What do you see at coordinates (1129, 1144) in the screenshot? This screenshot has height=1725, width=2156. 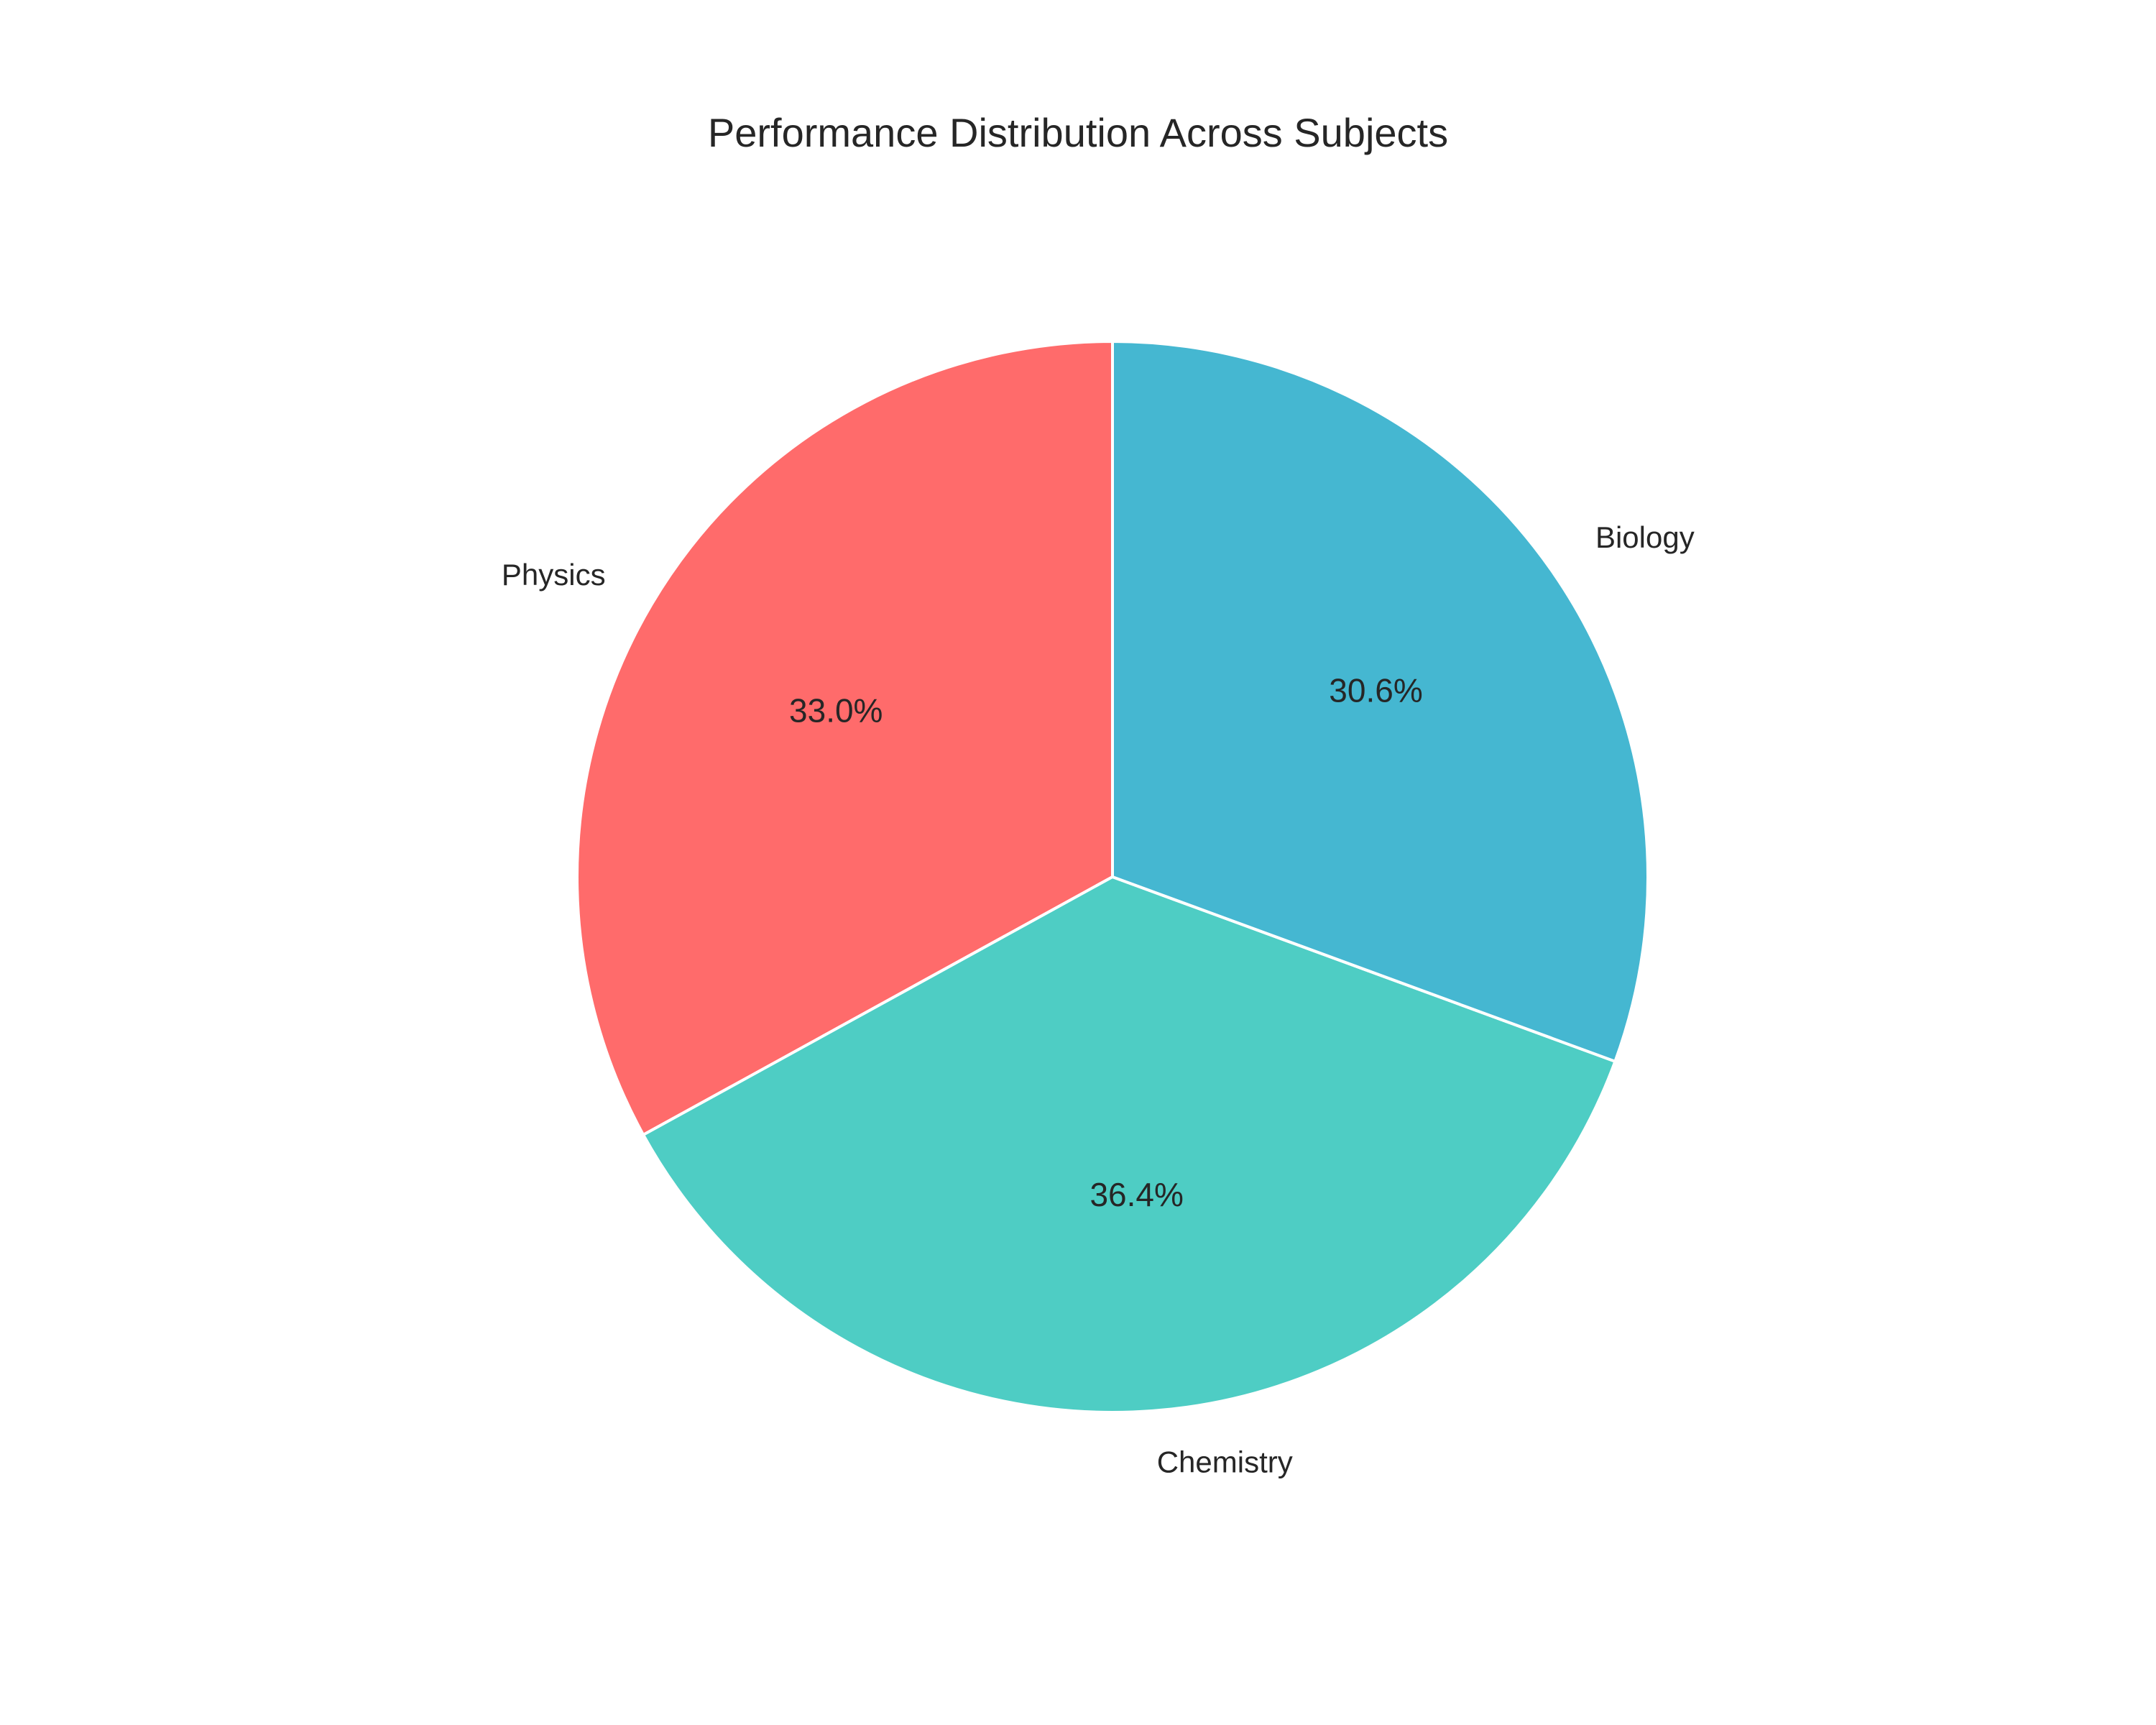 I see `pie-slice-chemistry` at bounding box center [1129, 1144].